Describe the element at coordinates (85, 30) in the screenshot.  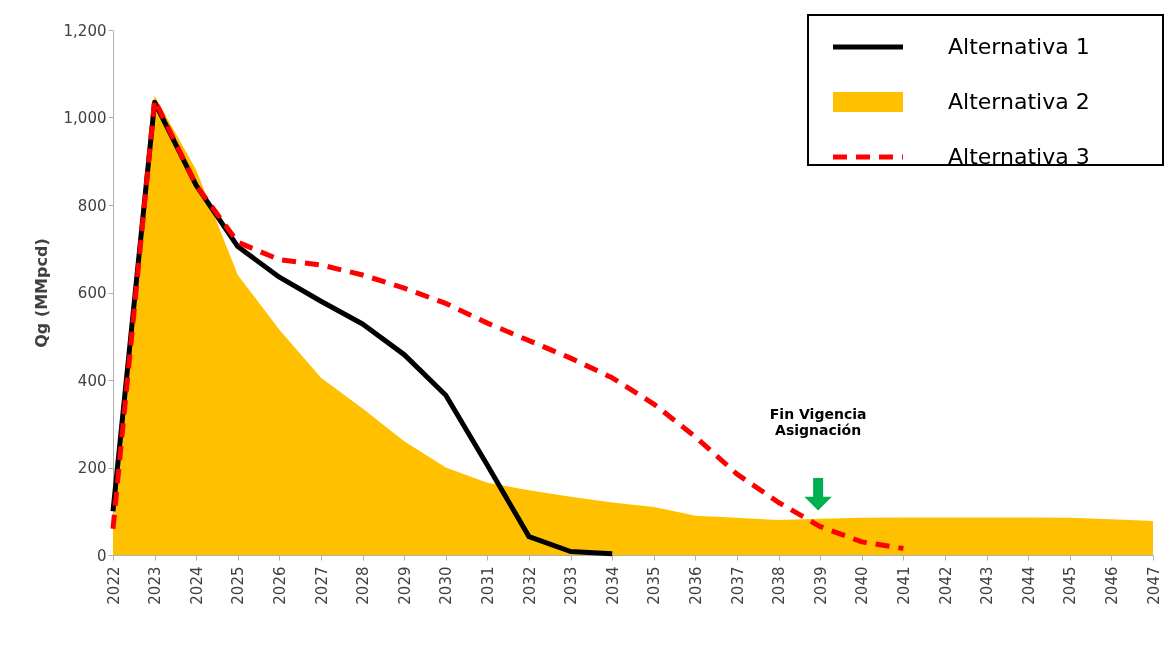
I see `y-tick-label: 1,200` at that location.